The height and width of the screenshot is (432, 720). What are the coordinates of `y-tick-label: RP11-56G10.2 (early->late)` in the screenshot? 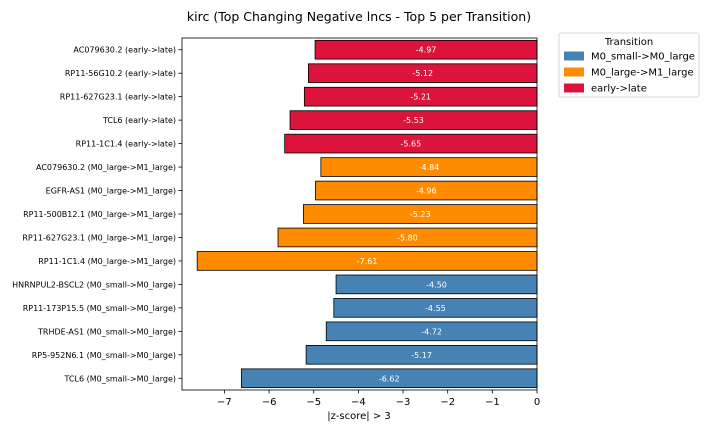 It's located at (120, 73).